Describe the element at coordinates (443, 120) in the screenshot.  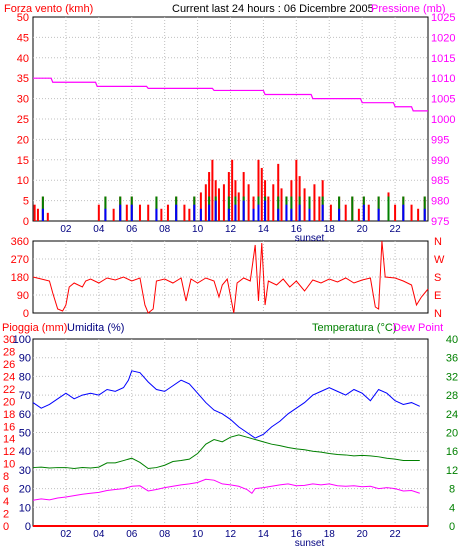
I see `pressure-y-tick-label: 1000` at that location.